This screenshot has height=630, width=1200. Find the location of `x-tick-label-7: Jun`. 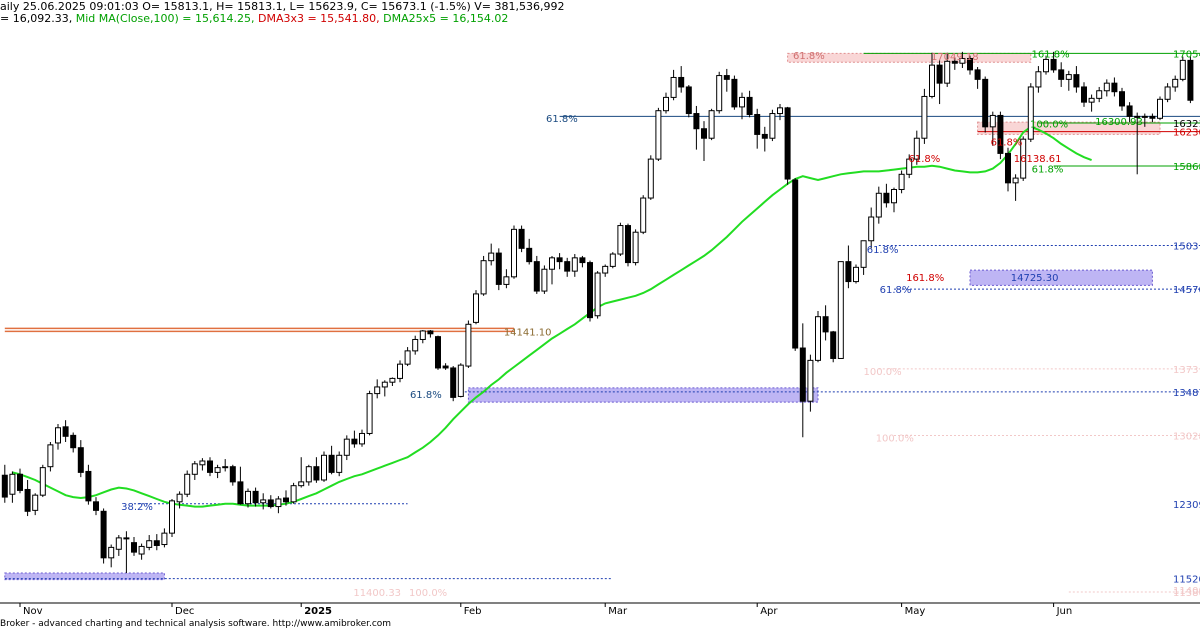

x-tick-label-7: Jun is located at coordinates (1064, 611).